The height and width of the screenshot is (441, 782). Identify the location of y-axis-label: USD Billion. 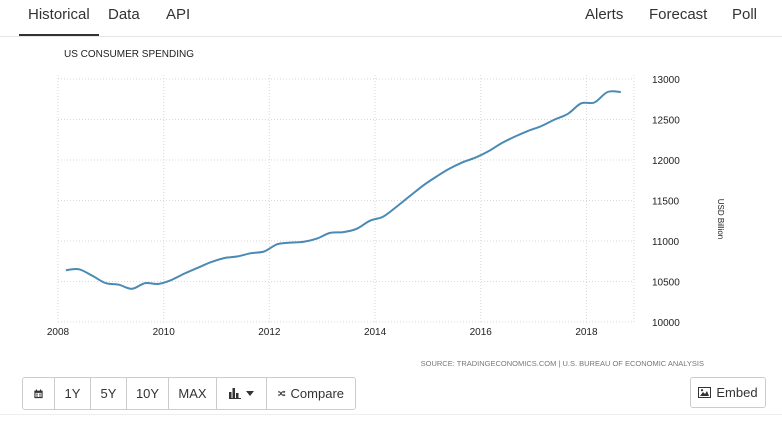
(720, 219).